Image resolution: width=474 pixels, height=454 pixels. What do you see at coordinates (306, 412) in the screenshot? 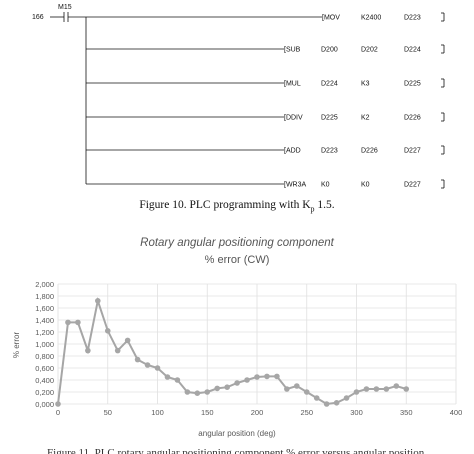
I see `x-tick-label: 250` at bounding box center [306, 412].